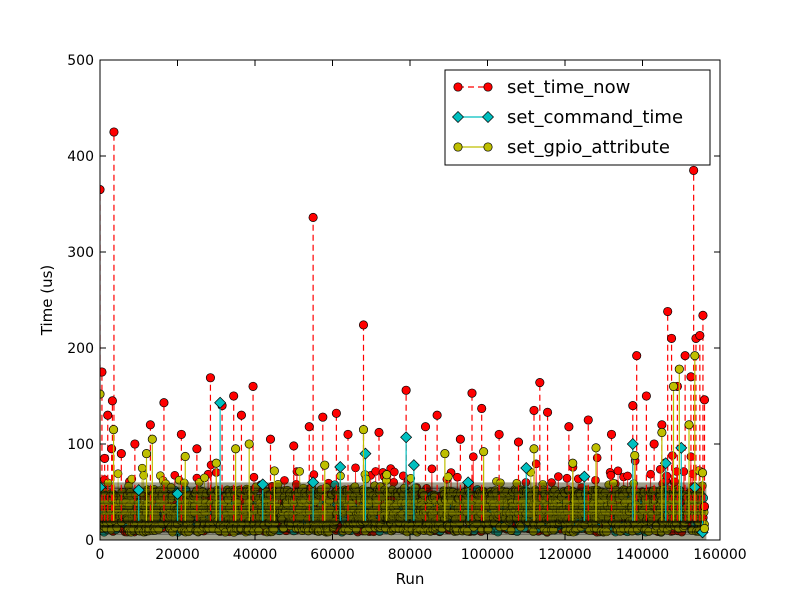  What do you see at coordinates (588, 147) in the screenshot?
I see `legend-label: set_gpio_attribute` at bounding box center [588, 147].